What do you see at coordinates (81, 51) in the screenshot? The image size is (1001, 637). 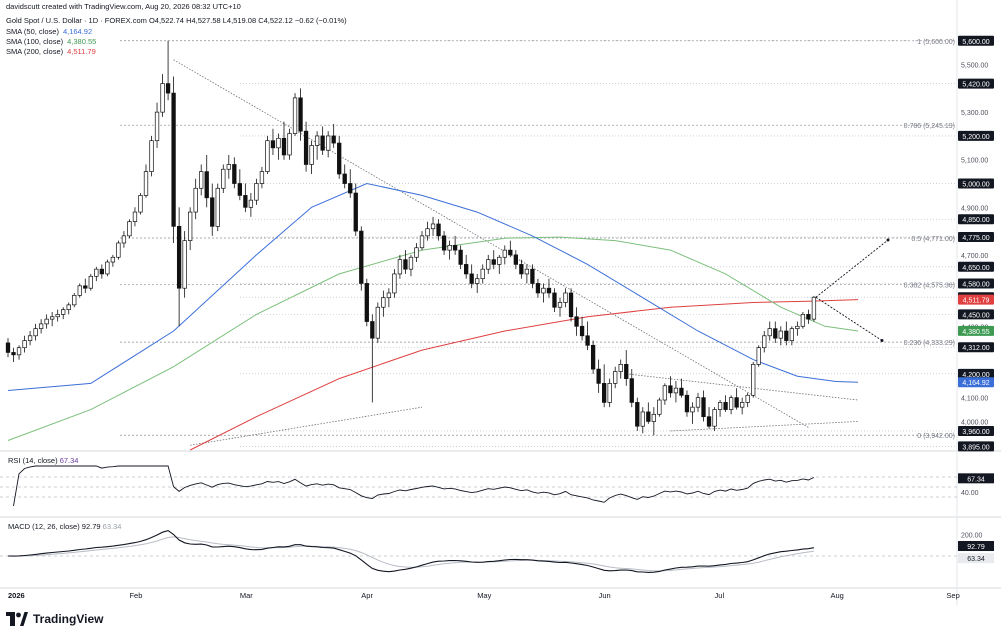 I see `sma200-value: 4,511.79` at bounding box center [81, 51].